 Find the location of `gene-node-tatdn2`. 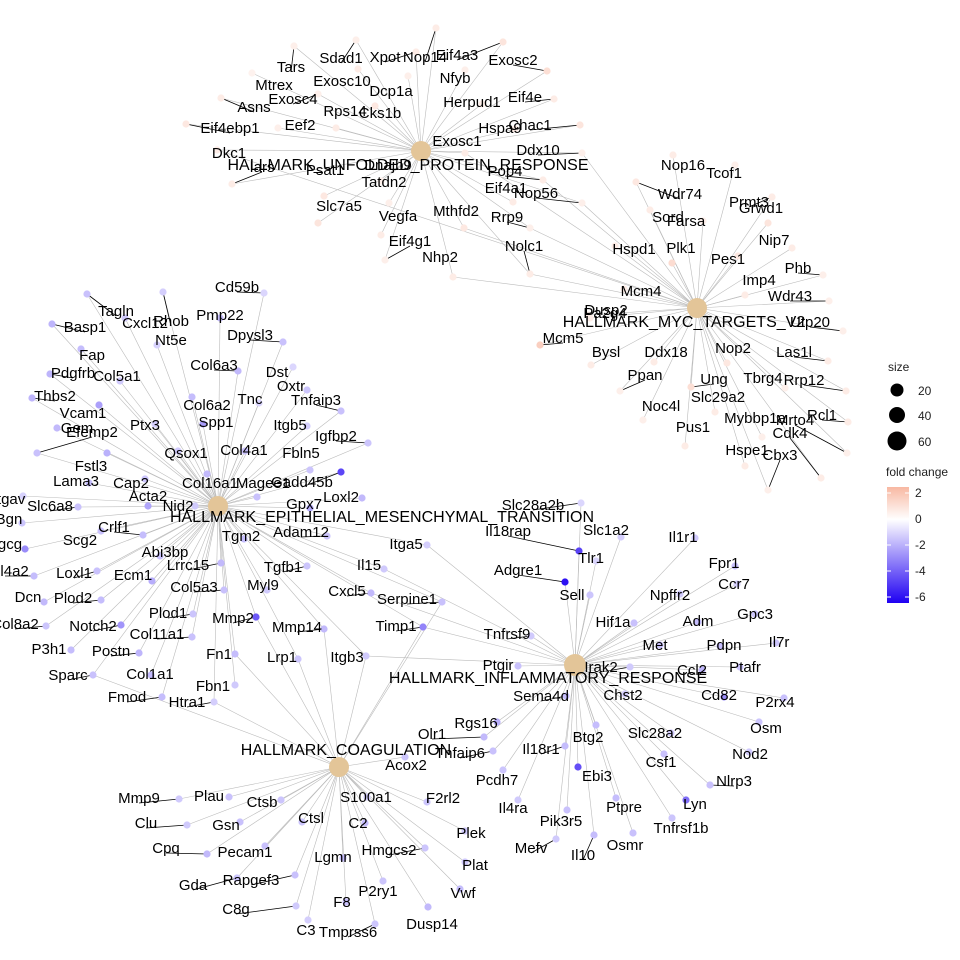

gene-node-tatdn2 is located at coordinates (389, 203).